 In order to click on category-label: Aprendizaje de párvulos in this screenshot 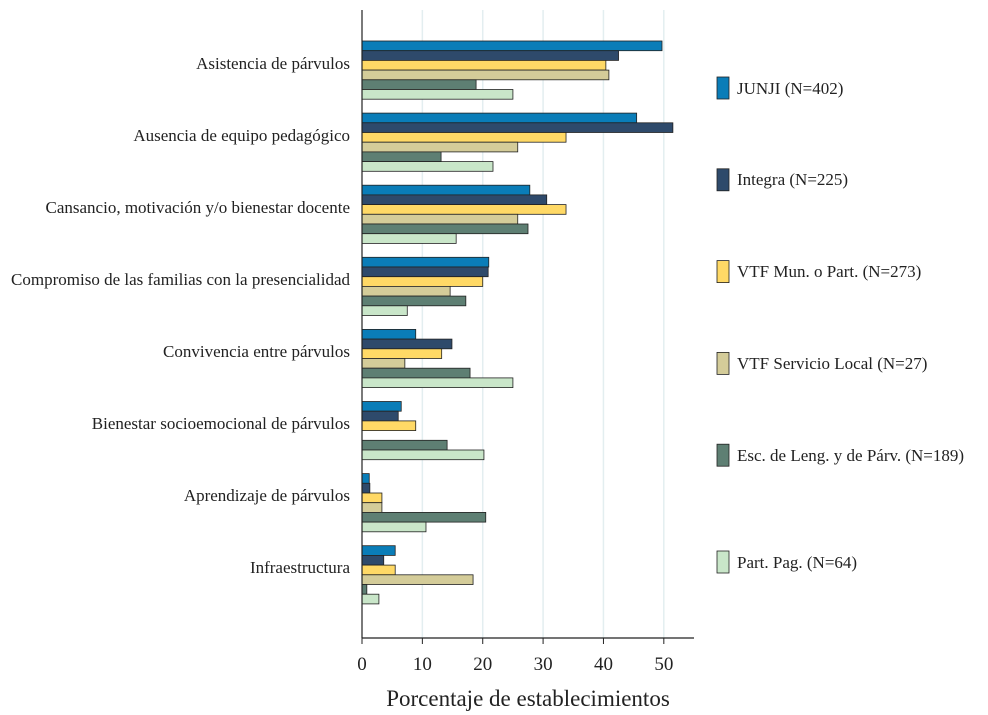, I will do `click(266, 496)`.